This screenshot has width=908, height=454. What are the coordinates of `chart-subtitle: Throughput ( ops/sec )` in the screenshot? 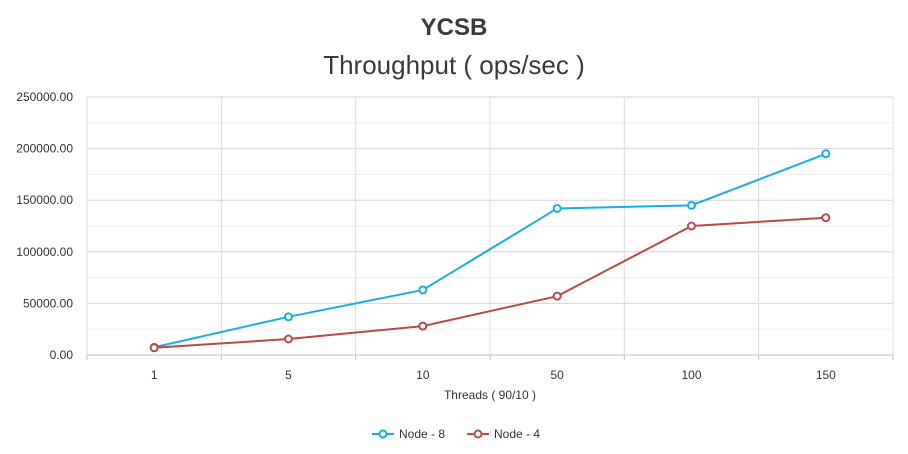 It's located at (454, 65).